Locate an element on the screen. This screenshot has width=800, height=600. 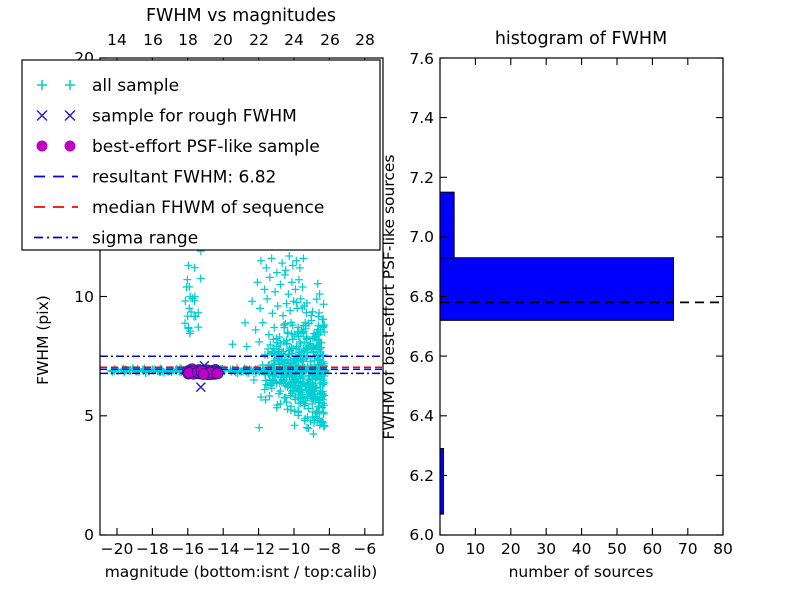
psf-like-scatter is located at coordinates (203, 372).